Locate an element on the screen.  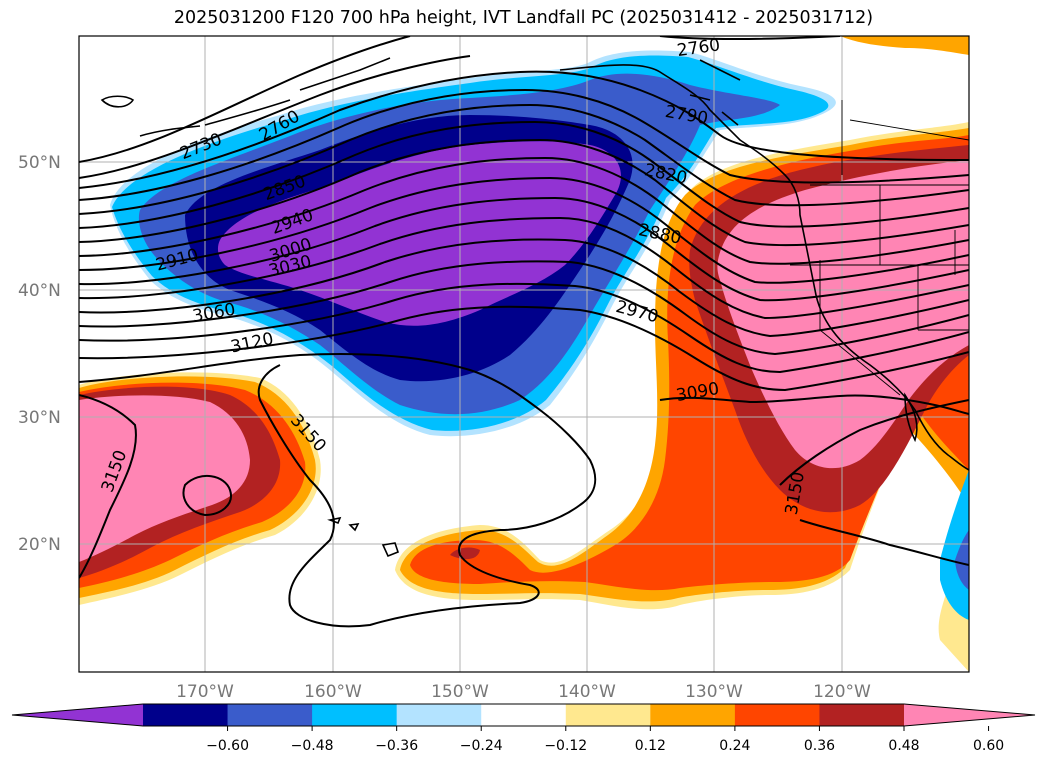
colorbar-ticks is located at coordinates (608, 728).